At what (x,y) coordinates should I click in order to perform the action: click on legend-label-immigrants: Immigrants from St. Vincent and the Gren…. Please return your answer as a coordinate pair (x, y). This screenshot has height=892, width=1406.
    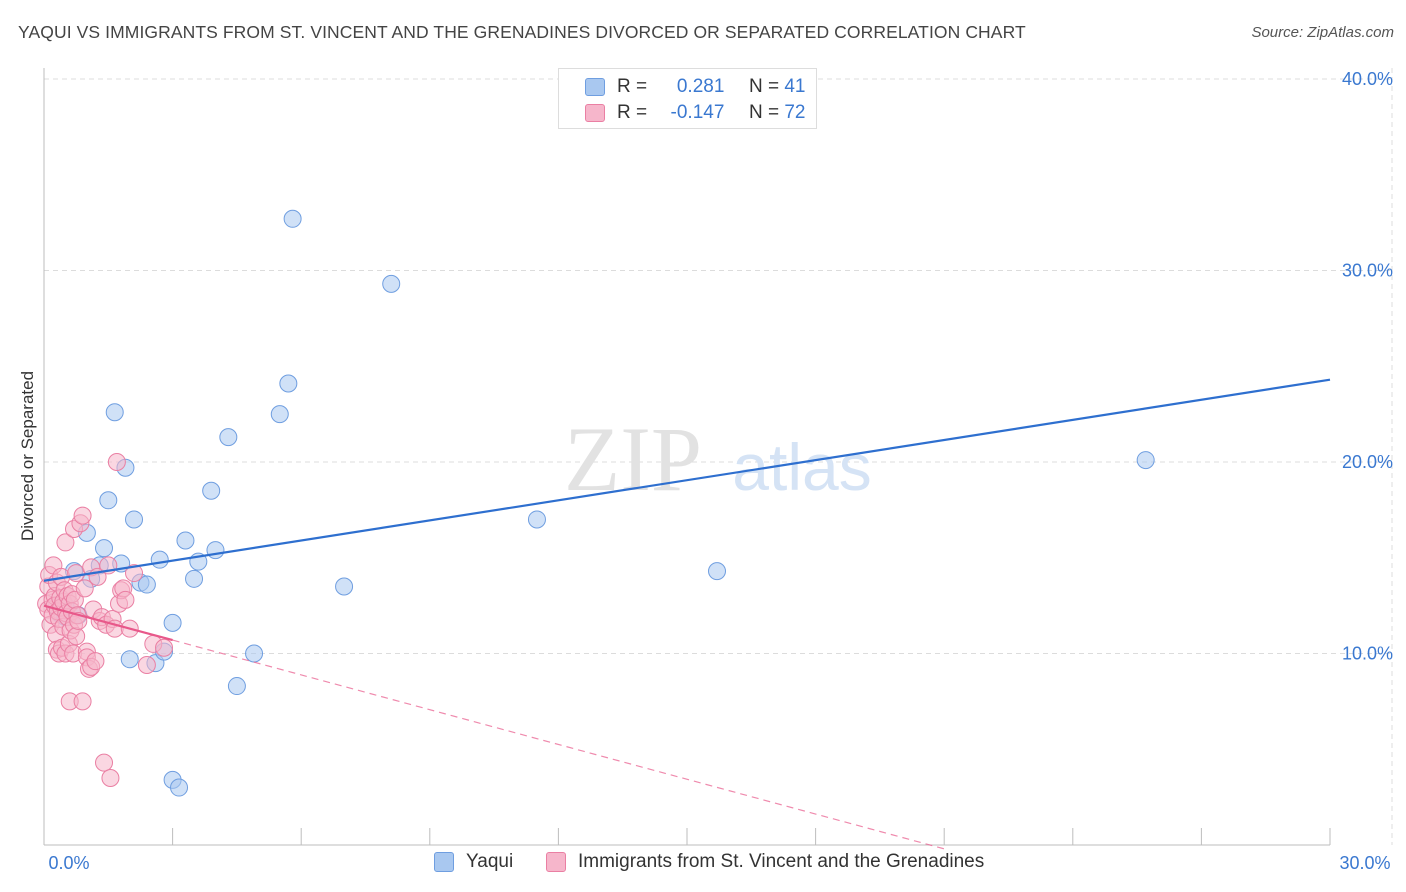
    Looking at the image, I should click on (781, 861).